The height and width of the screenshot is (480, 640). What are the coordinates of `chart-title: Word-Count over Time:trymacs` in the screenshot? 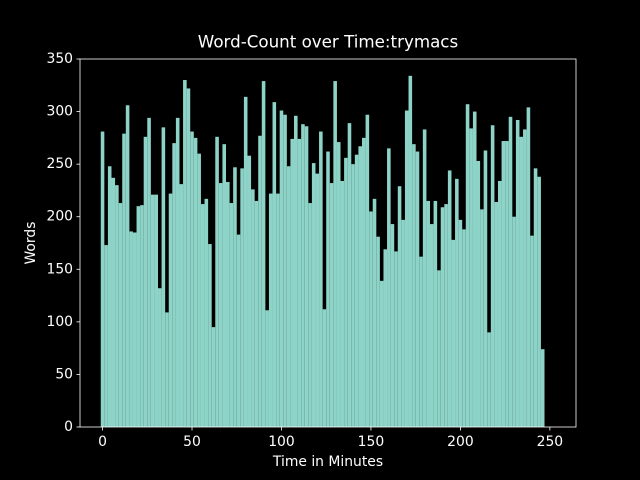 It's located at (328, 42).